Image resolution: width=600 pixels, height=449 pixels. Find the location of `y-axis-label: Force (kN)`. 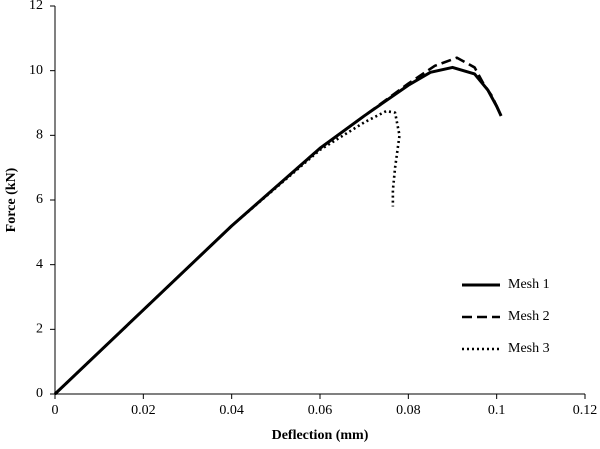

y-axis-label: Force (kN) is located at coordinates (11, 199).